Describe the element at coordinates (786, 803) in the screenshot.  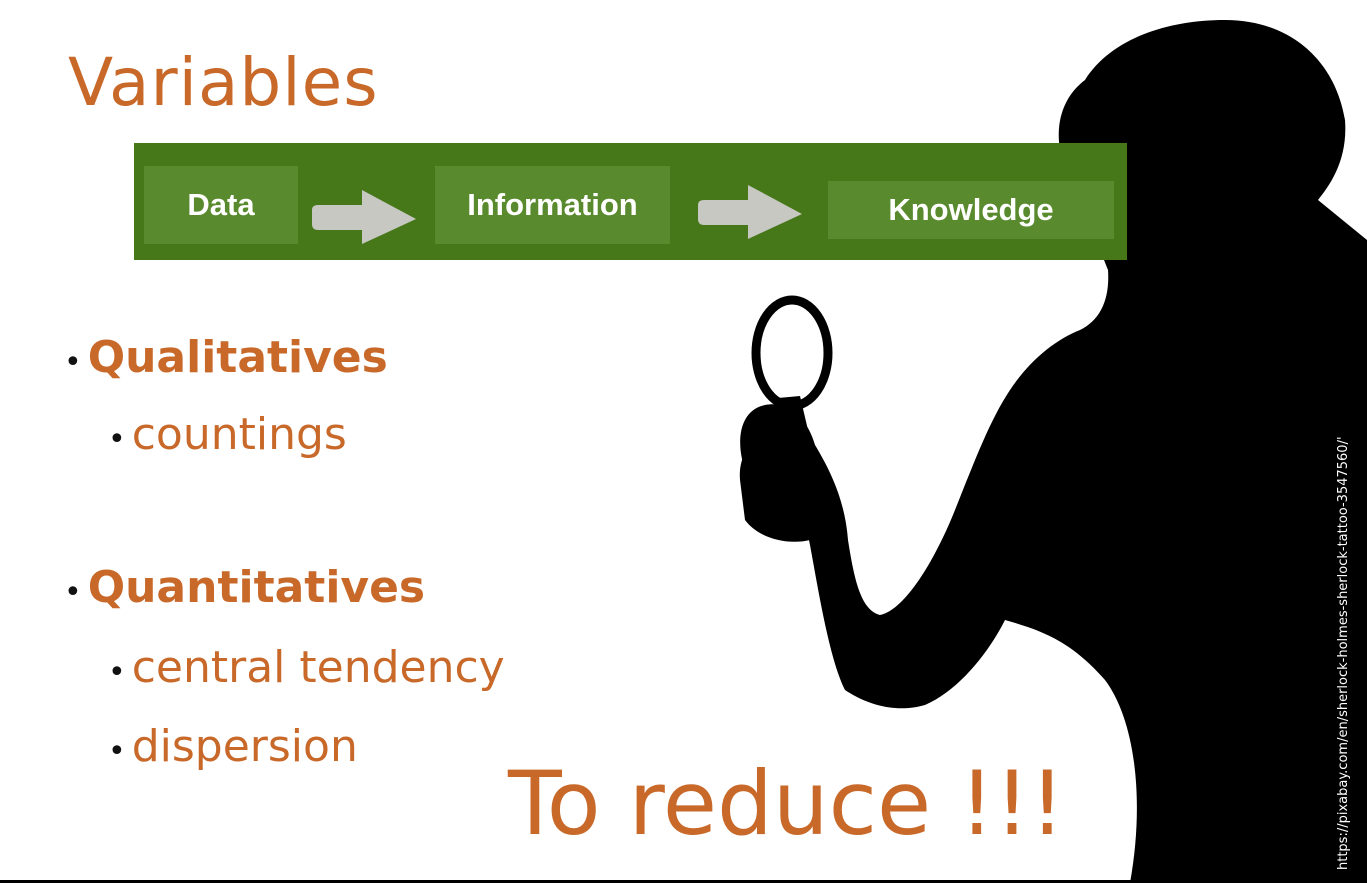
I see `callout-text: To reduce !!!` at that location.